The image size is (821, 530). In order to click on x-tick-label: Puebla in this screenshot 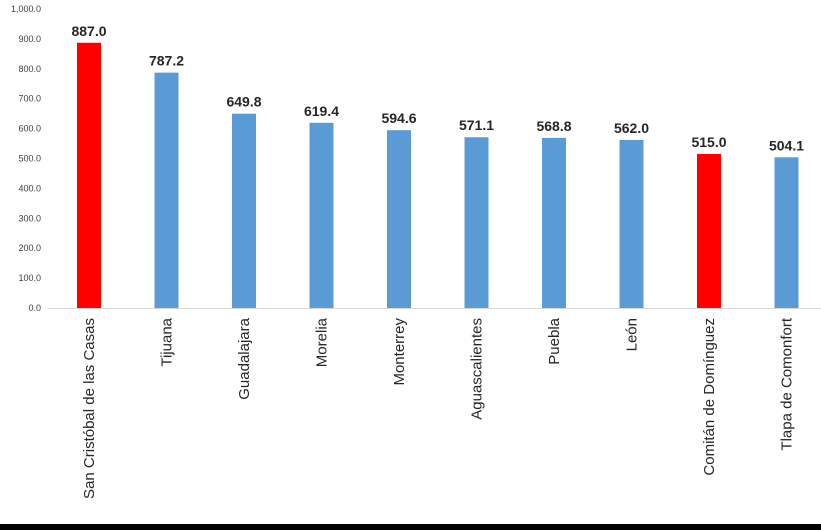, I will do `click(554, 340)`.